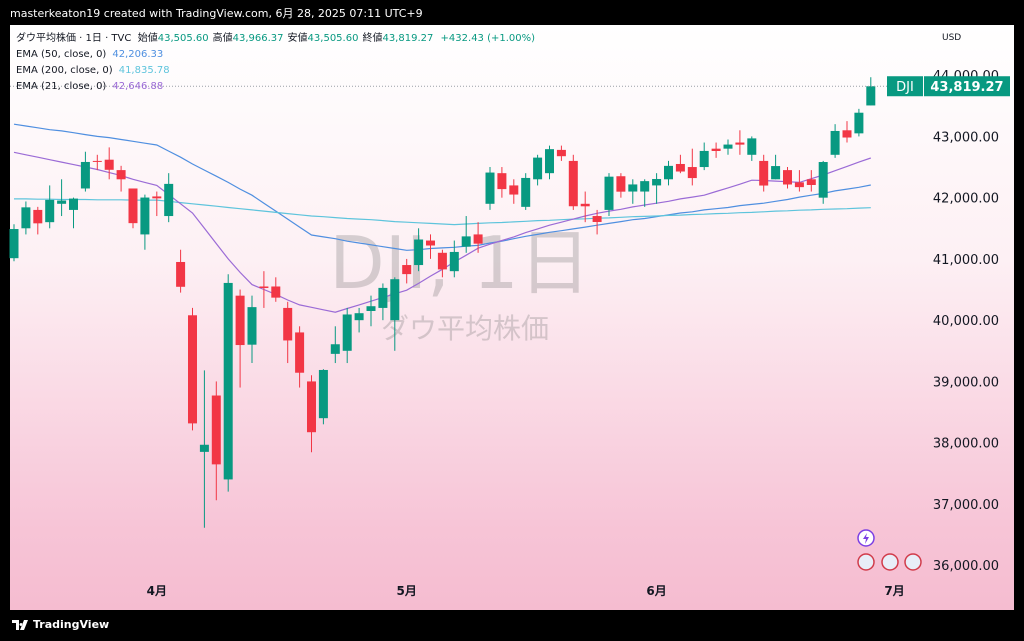  What do you see at coordinates (138, 54) in the screenshot?
I see `indicator-value: 42,206.33` at bounding box center [138, 54].